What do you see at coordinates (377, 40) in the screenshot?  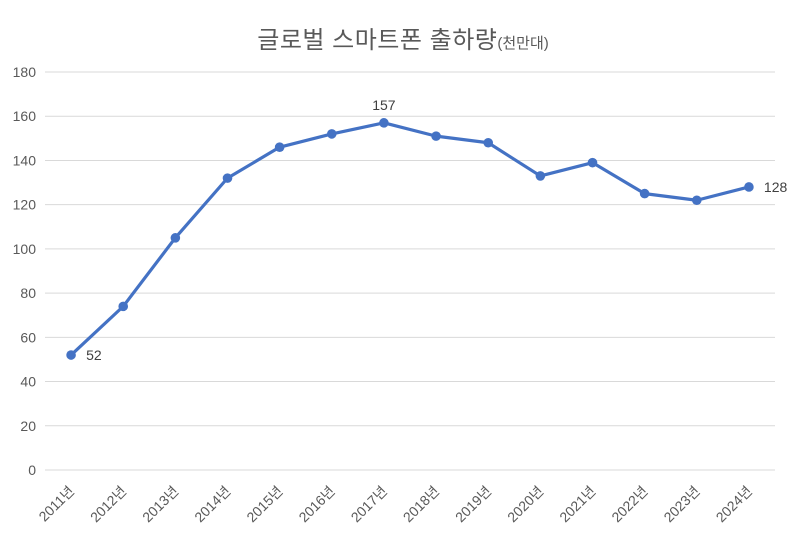 I see `chart-title-text: 글로벌 스마트폰 출하량` at bounding box center [377, 40].